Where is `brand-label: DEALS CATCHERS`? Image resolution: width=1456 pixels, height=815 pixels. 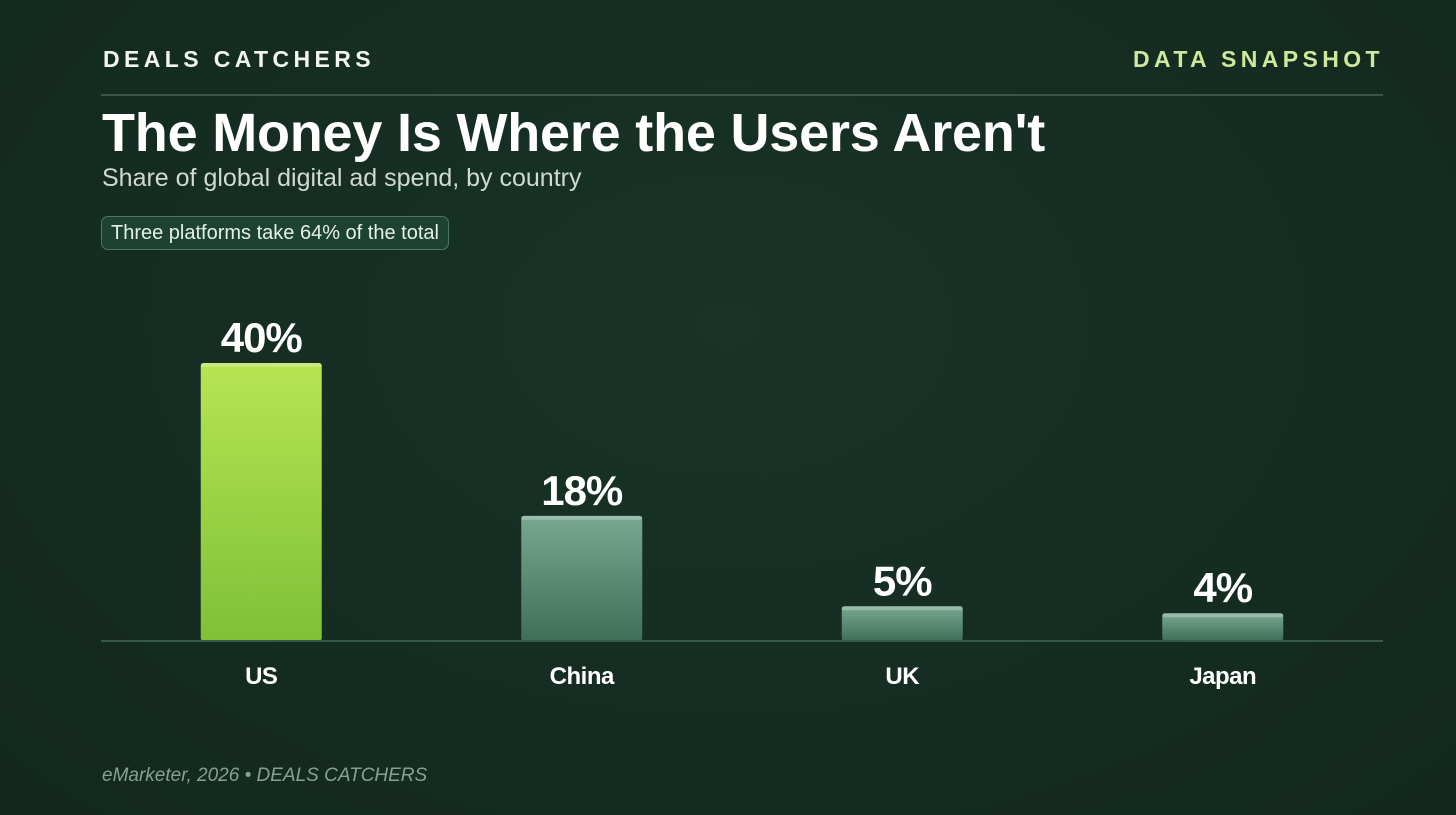
brand-label: DEALS CATCHERS is located at coordinates (239, 59).